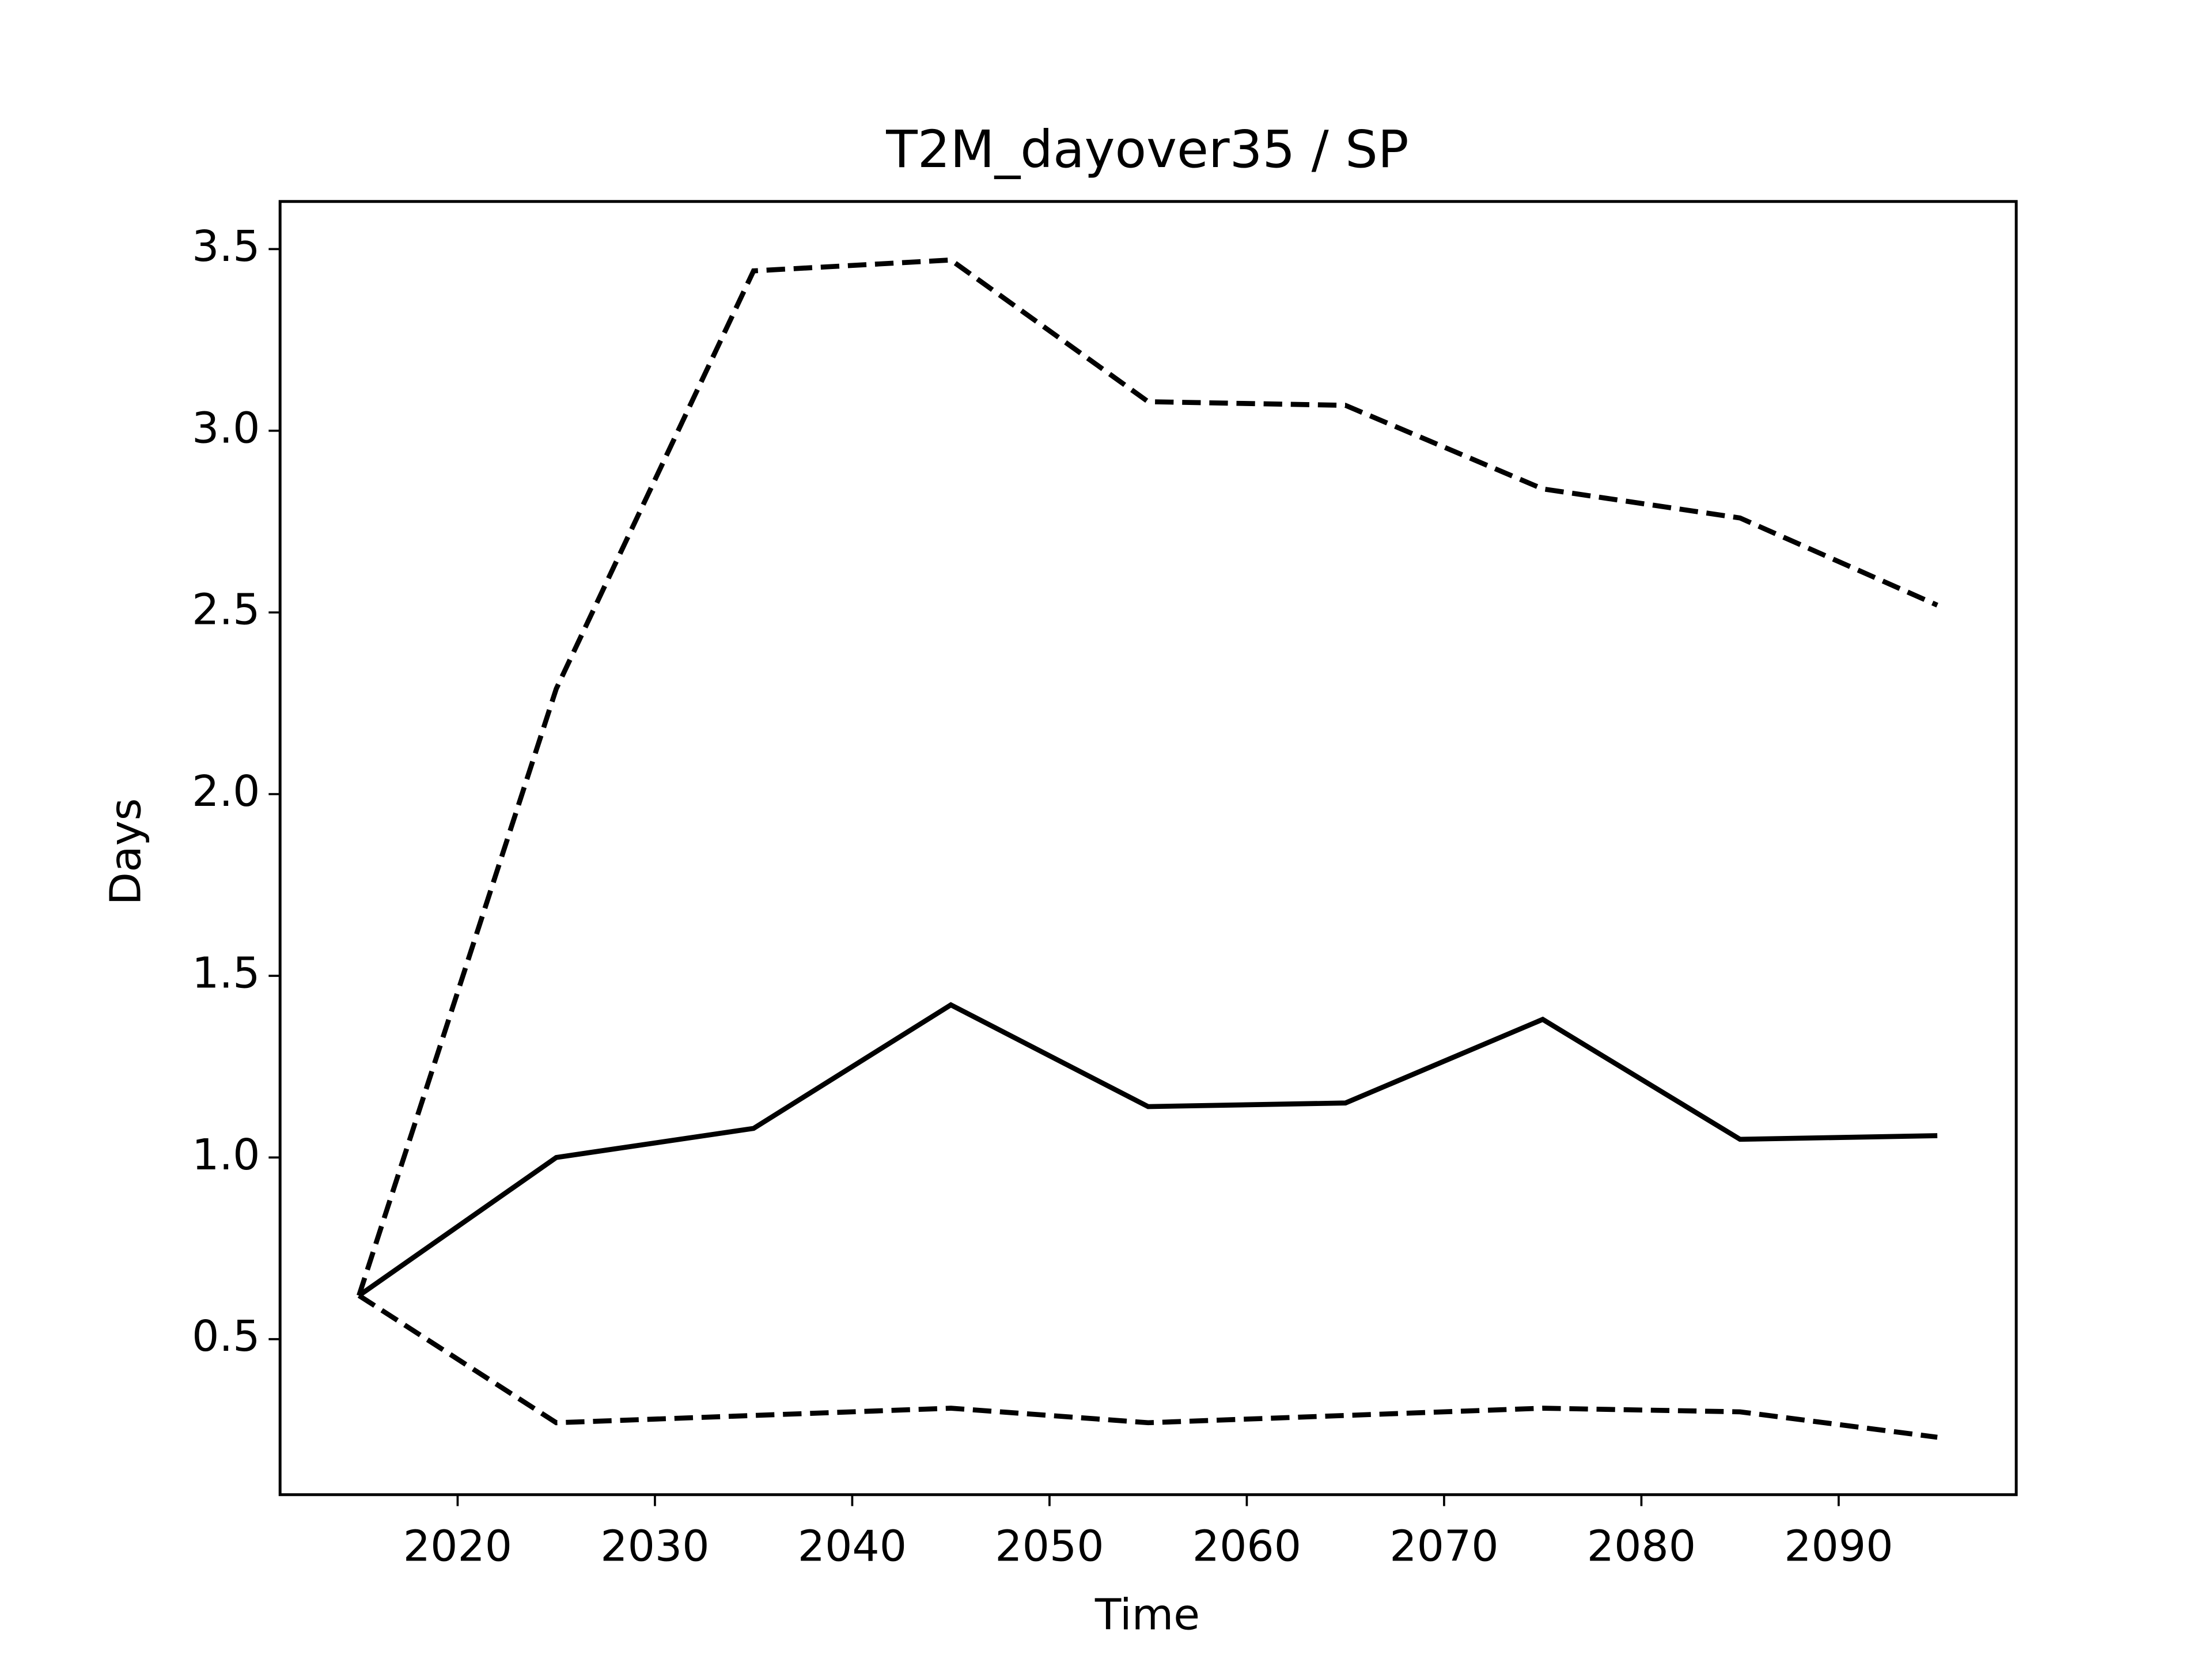  What do you see at coordinates (226, 610) in the screenshot?
I see `y-tick-label: 2.5` at bounding box center [226, 610].